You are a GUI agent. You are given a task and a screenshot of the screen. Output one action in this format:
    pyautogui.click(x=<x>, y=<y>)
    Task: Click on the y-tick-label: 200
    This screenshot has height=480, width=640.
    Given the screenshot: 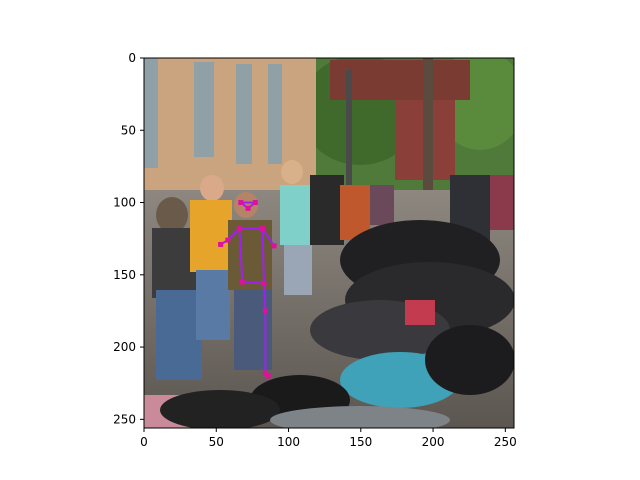 What is the action you would take?
    pyautogui.click(x=124, y=347)
    